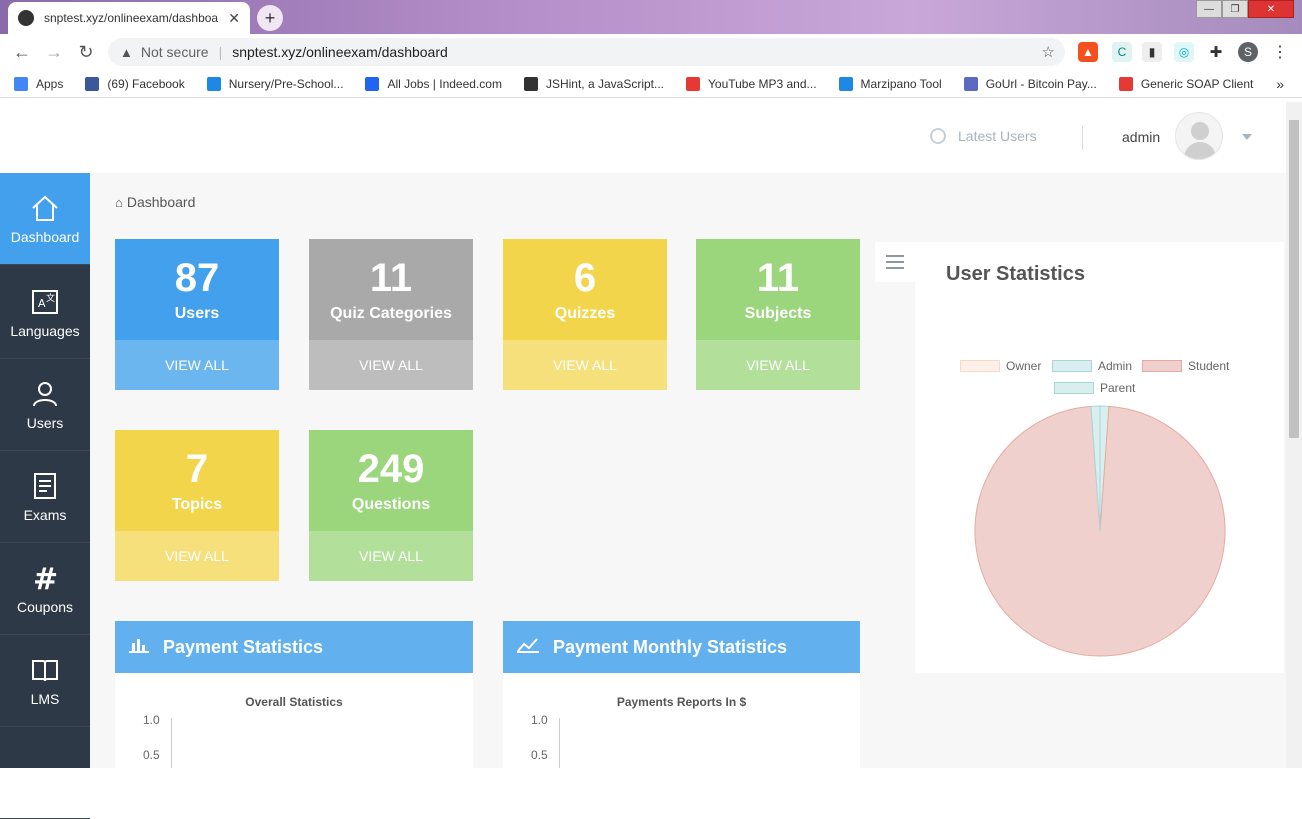  Describe the element at coordinates (391, 504) in the screenshot. I see `stat-card-label: Questions` at that location.